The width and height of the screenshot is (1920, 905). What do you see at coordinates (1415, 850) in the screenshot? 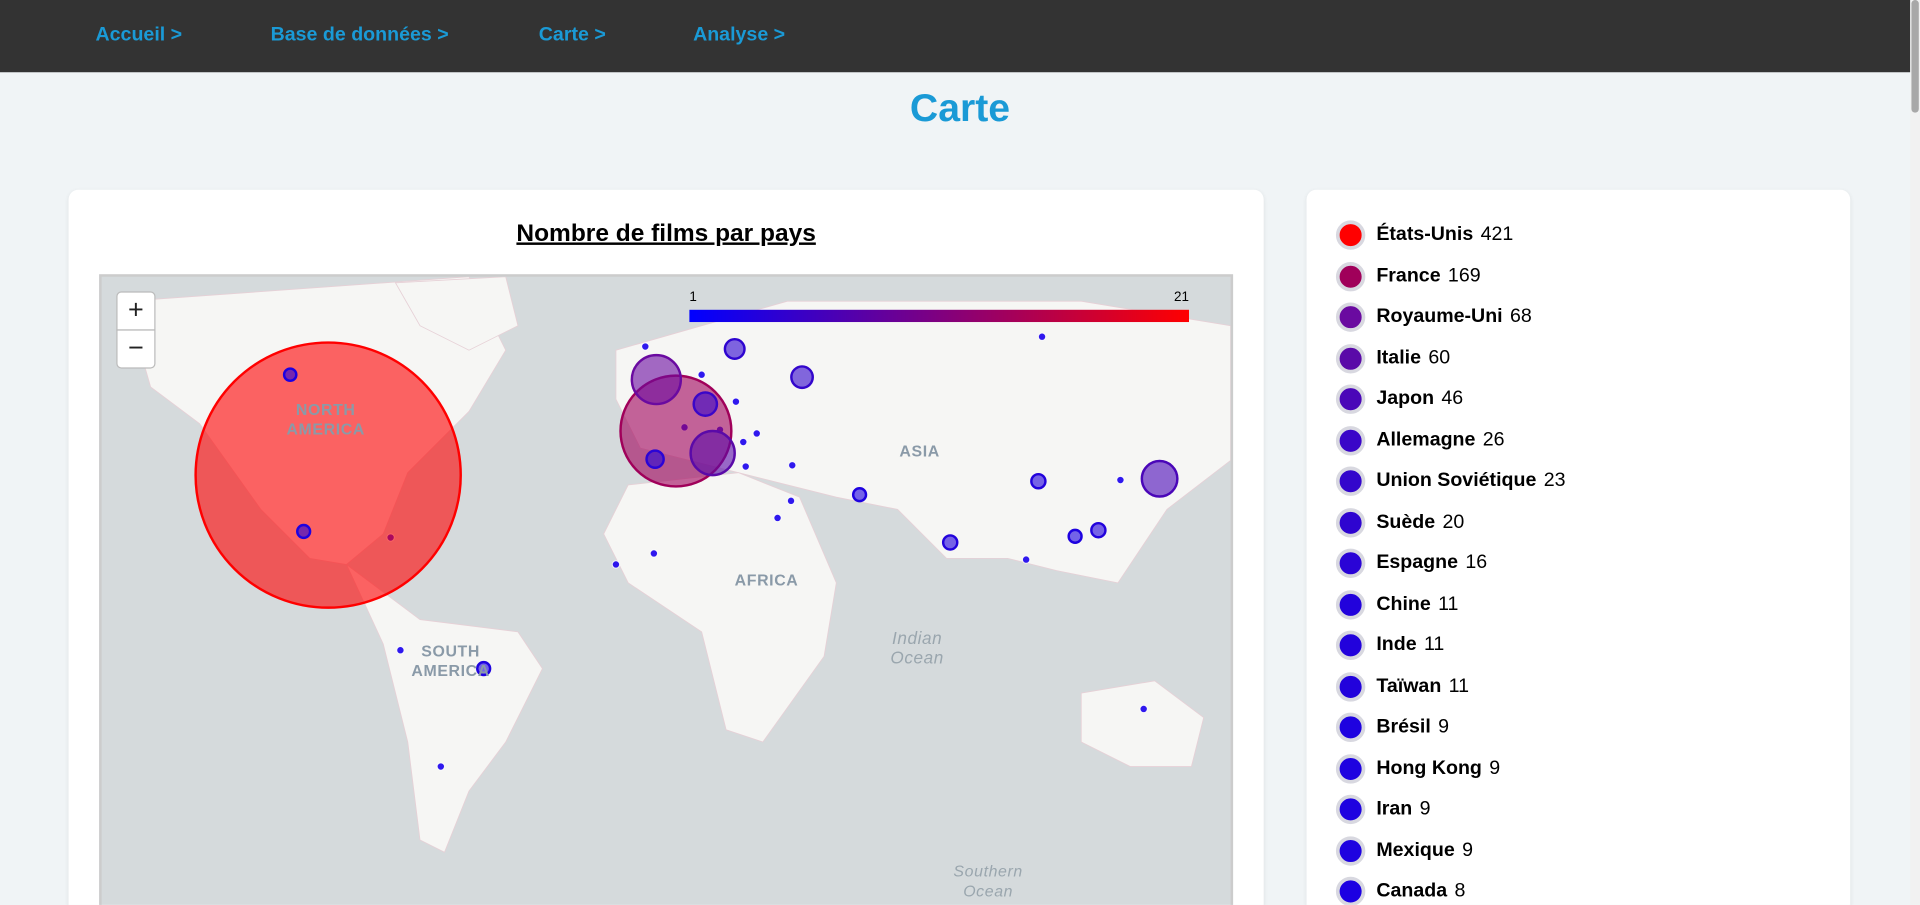
I see `country-name: Mexique` at bounding box center [1415, 850].